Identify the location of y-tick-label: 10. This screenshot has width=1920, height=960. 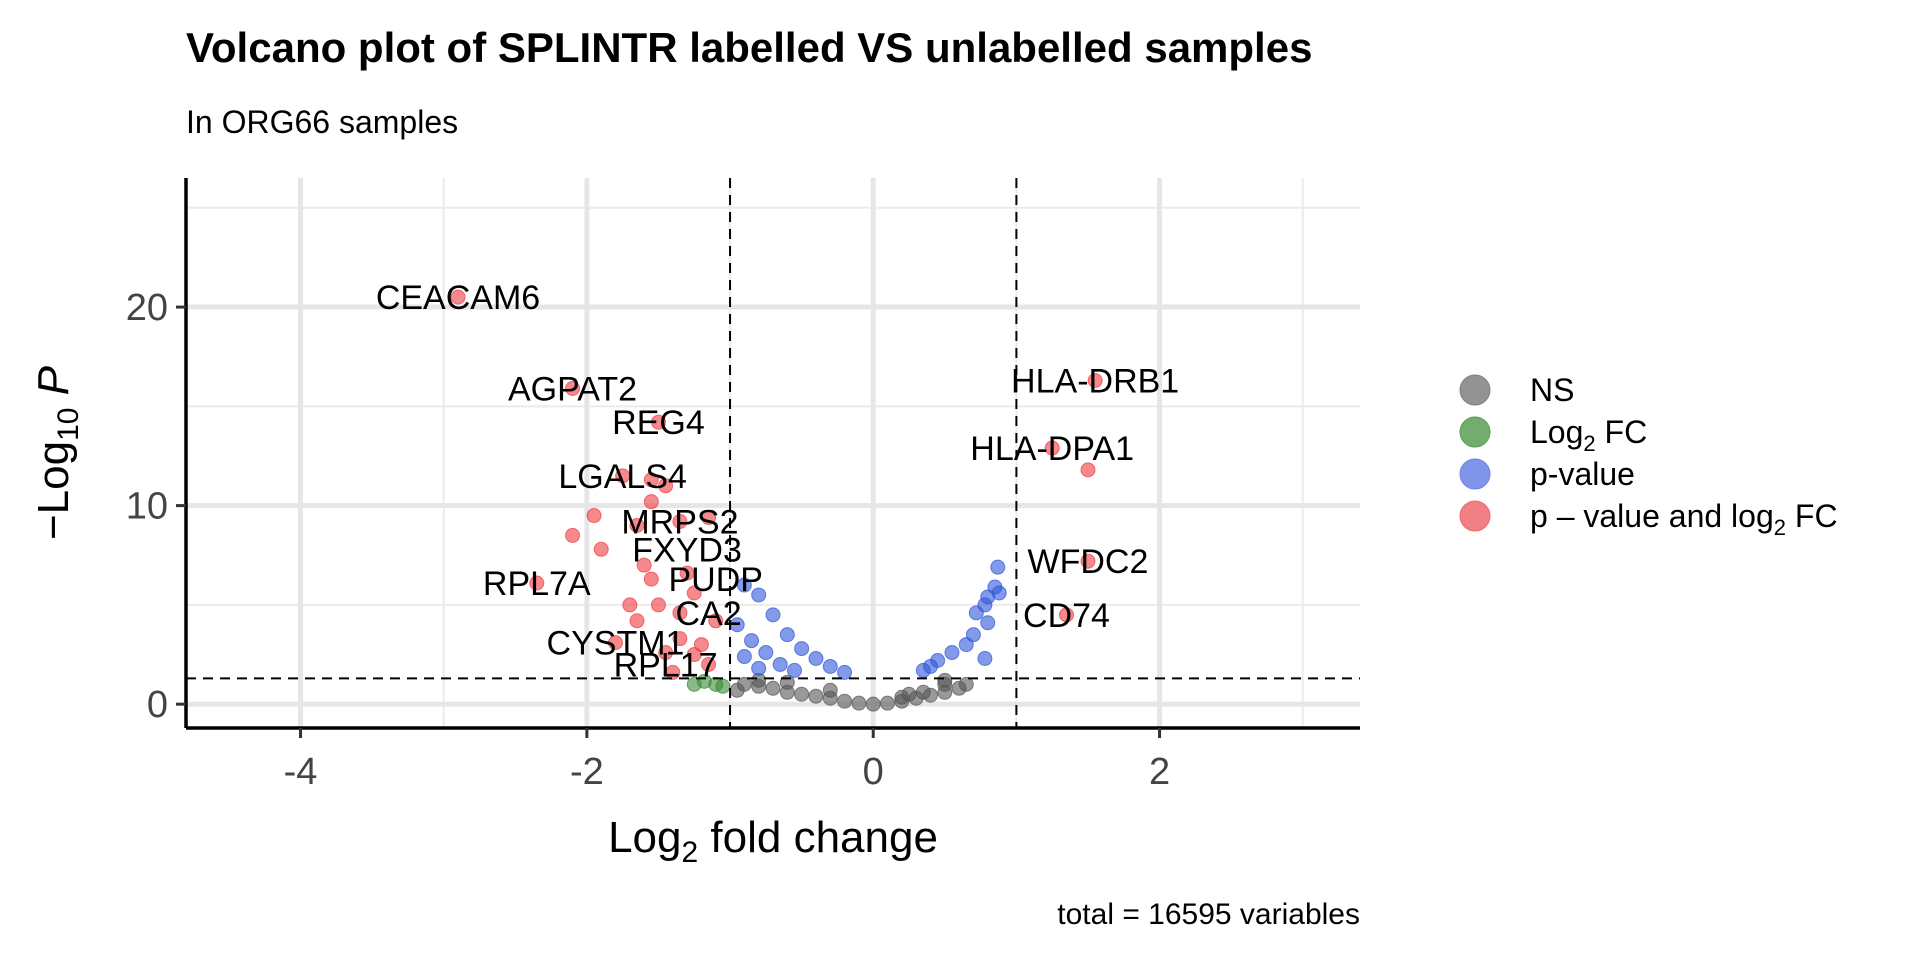
(147, 507).